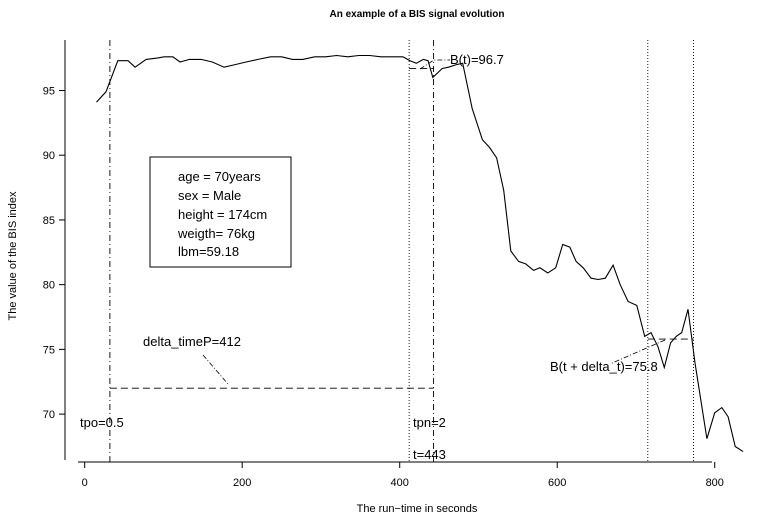 This screenshot has width=766, height=518. Describe the element at coordinates (403, 475) in the screenshot. I see `x-ticks: 0 200 400 600 800` at that location.